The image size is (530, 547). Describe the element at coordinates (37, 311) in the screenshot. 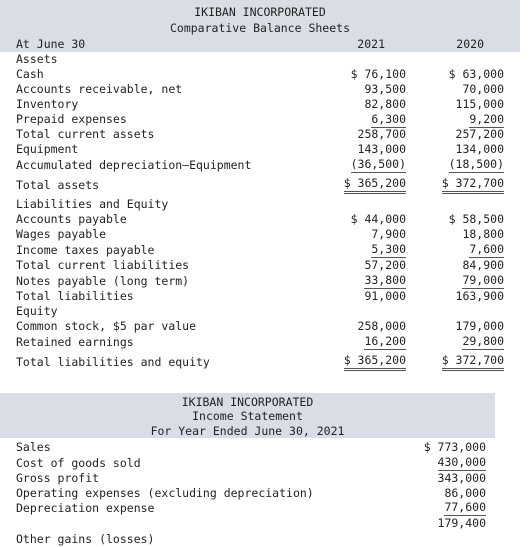

I see `row-label: Equity` at that location.